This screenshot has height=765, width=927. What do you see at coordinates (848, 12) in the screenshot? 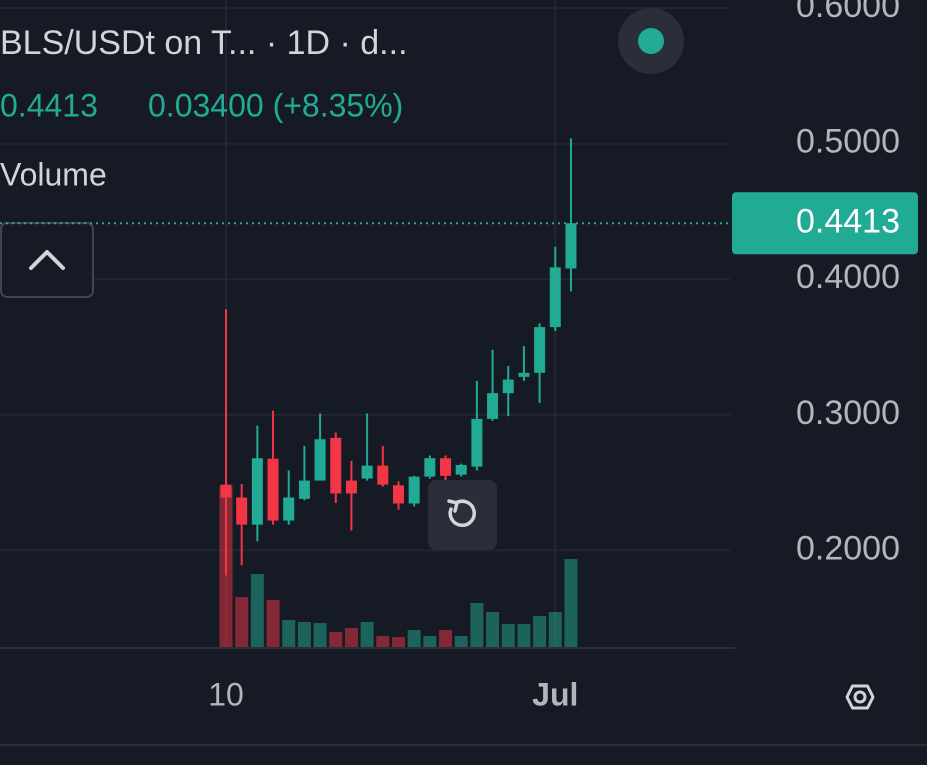
I see `y-tick-label: 0.6000` at bounding box center [848, 12].